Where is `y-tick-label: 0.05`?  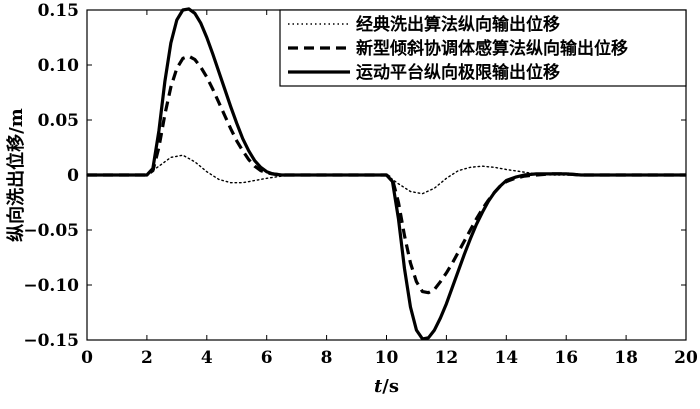
y-tick-label: 0.05 is located at coordinates (58, 121).